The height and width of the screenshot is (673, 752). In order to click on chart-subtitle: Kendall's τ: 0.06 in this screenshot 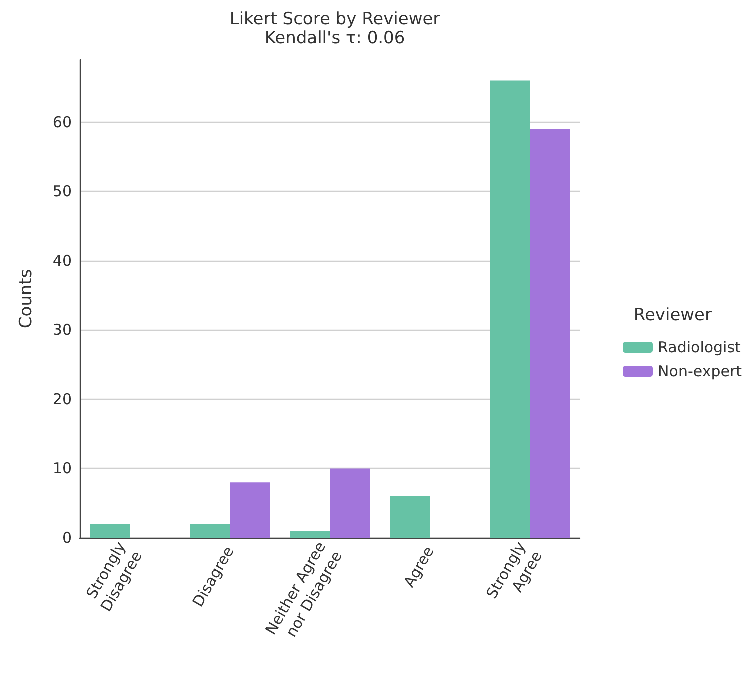, I will do `click(335, 38)`.